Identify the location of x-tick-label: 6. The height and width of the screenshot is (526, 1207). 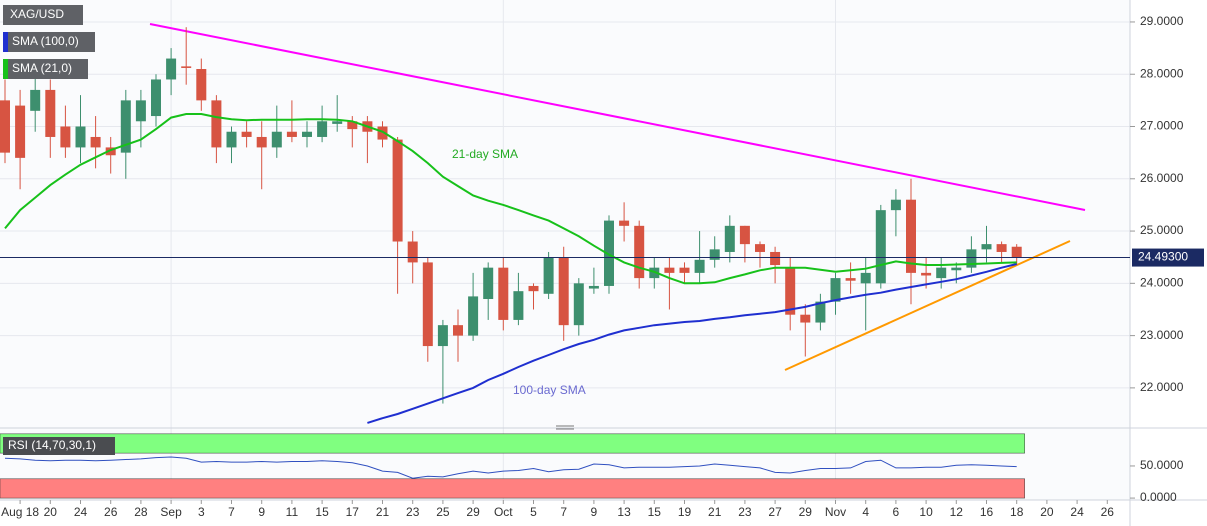
(896, 512).